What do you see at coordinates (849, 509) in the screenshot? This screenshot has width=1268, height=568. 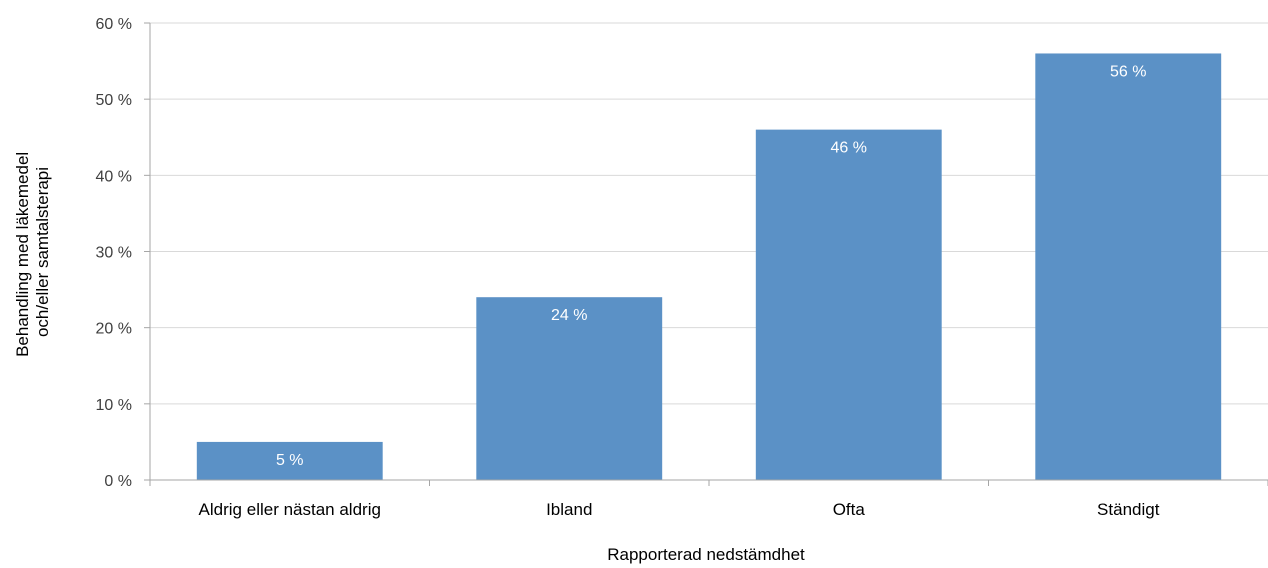 I see `x-category-label: Ofta` at bounding box center [849, 509].